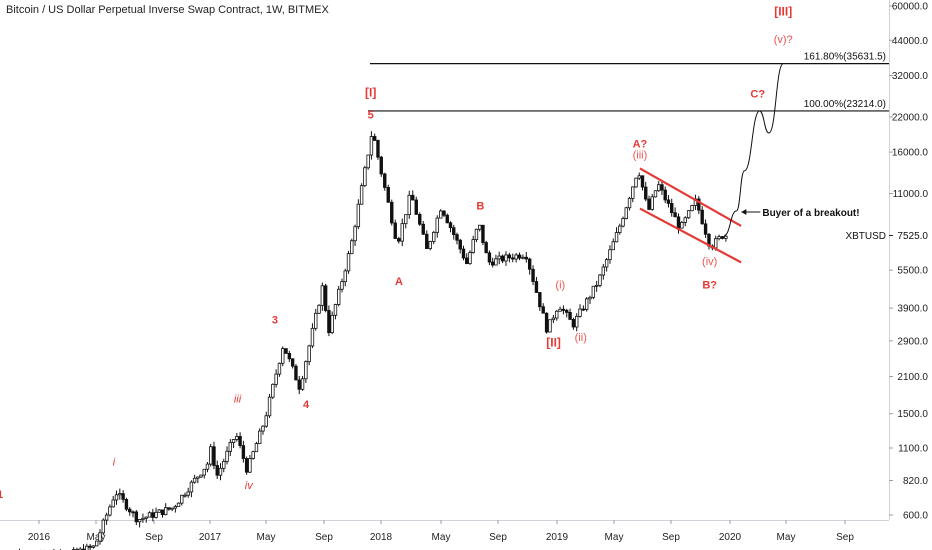 The height and width of the screenshot is (550, 932). I want to click on x-tick-label: 2020, so click(730, 537).